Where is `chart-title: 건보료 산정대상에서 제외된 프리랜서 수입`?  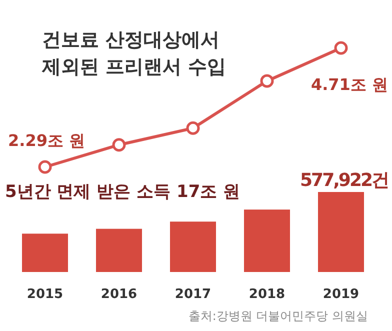 chart-title: 건보료 산정대상에서 제외된 프리랜서 수입 is located at coordinates (133, 53).